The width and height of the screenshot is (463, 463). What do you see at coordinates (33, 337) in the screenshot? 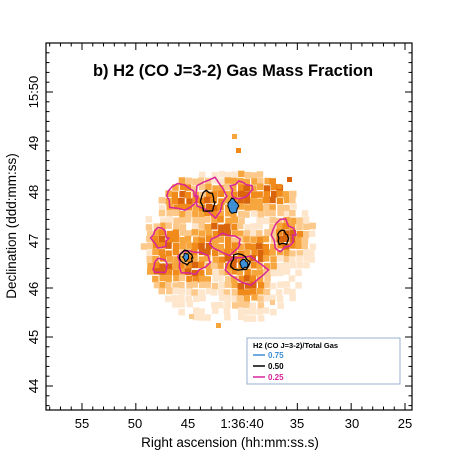
I see `y-tick-label: 45` at bounding box center [33, 337].